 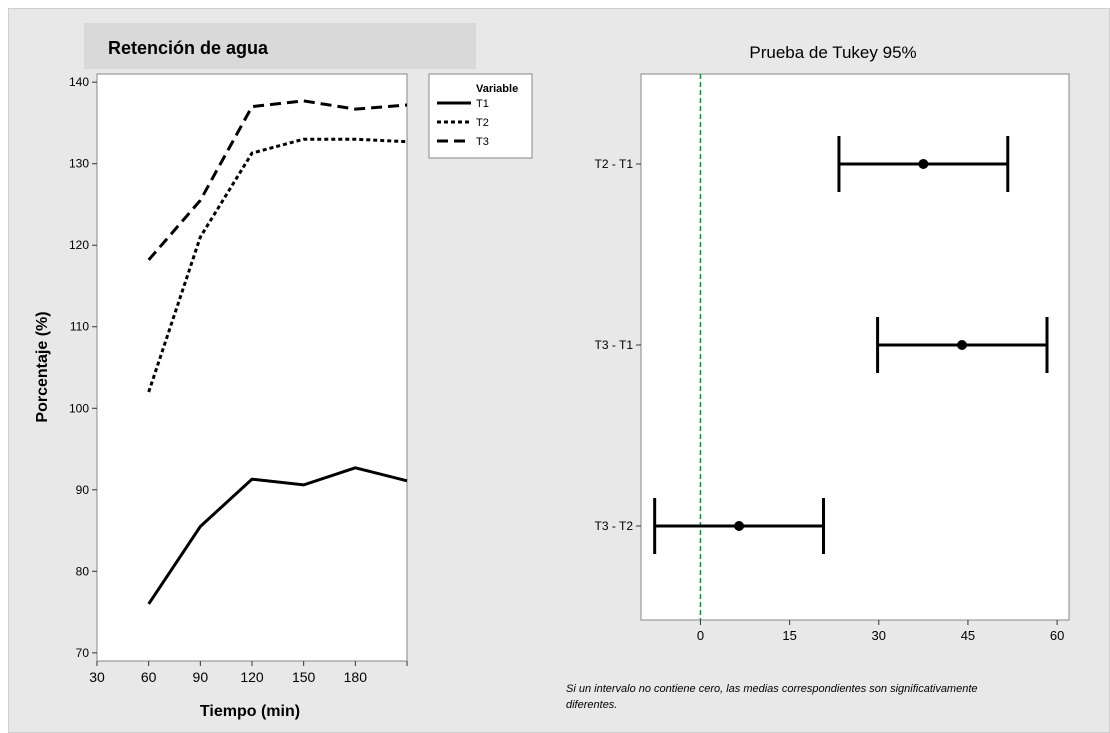 I want to click on x-tick-label: 45, so click(x=968, y=635).